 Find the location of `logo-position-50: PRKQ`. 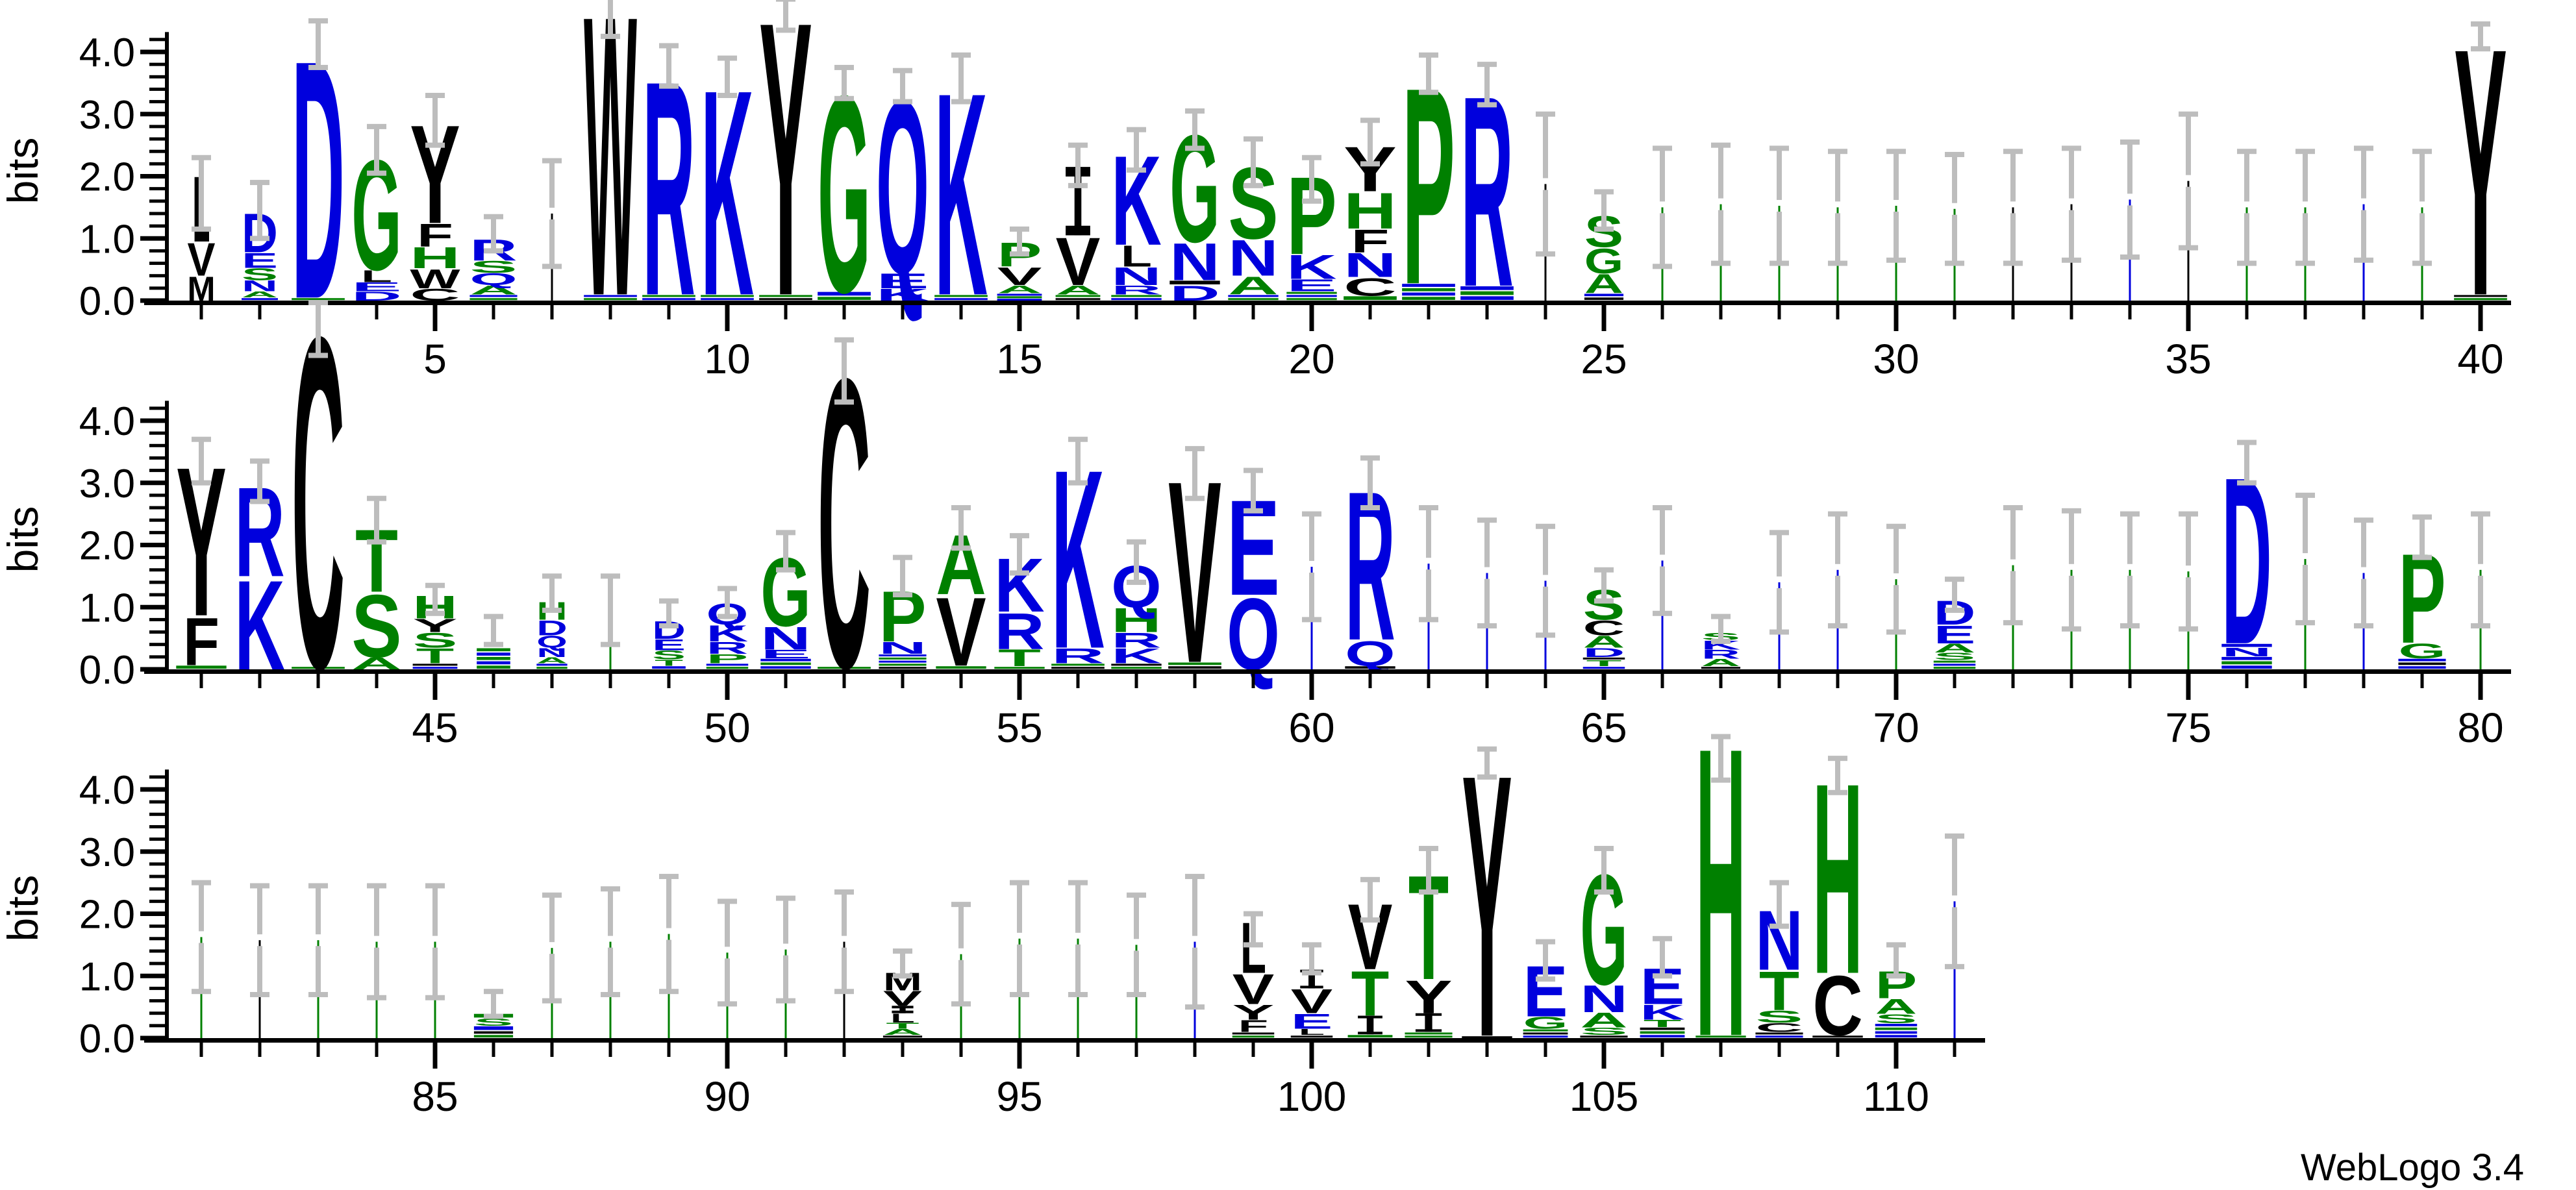

logo-position-50: PRKQ is located at coordinates (727, 633).